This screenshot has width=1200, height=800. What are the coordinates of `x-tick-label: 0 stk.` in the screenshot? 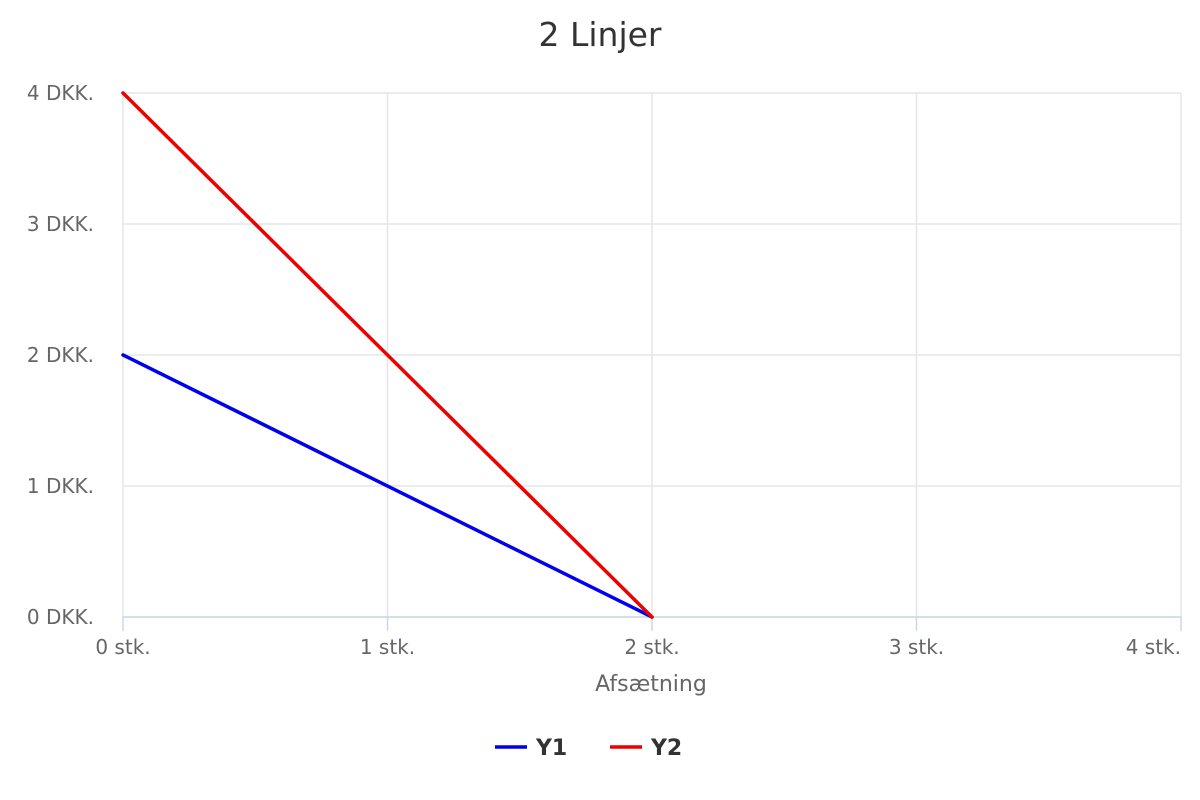 It's located at (122, 647).